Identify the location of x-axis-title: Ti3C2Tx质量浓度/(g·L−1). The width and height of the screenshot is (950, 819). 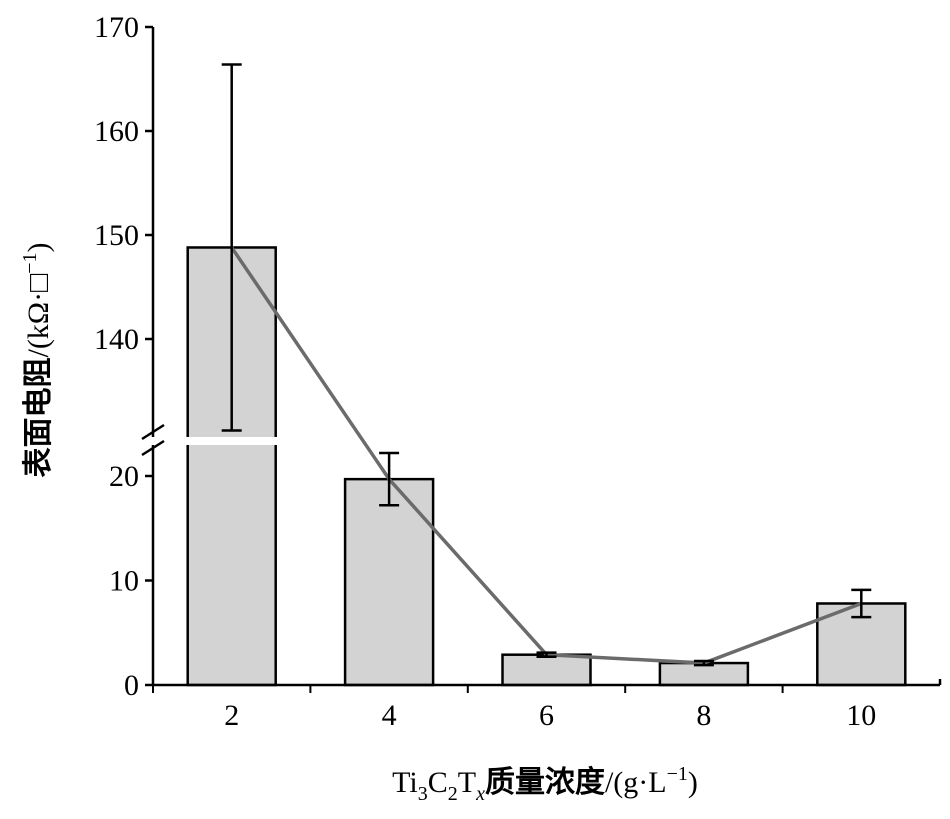
(545, 784).